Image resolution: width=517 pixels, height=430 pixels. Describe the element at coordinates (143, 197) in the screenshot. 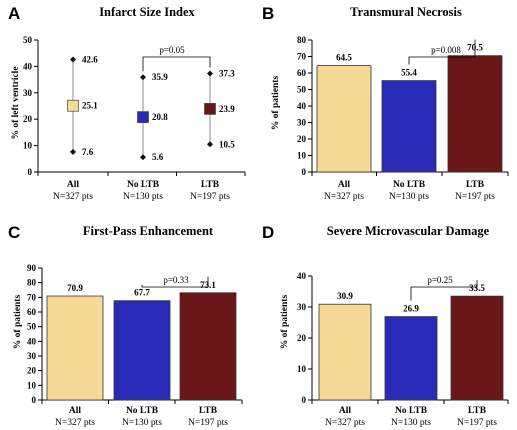

I see `panel-a-sample-size-no-ltb: N=130 pts` at that location.